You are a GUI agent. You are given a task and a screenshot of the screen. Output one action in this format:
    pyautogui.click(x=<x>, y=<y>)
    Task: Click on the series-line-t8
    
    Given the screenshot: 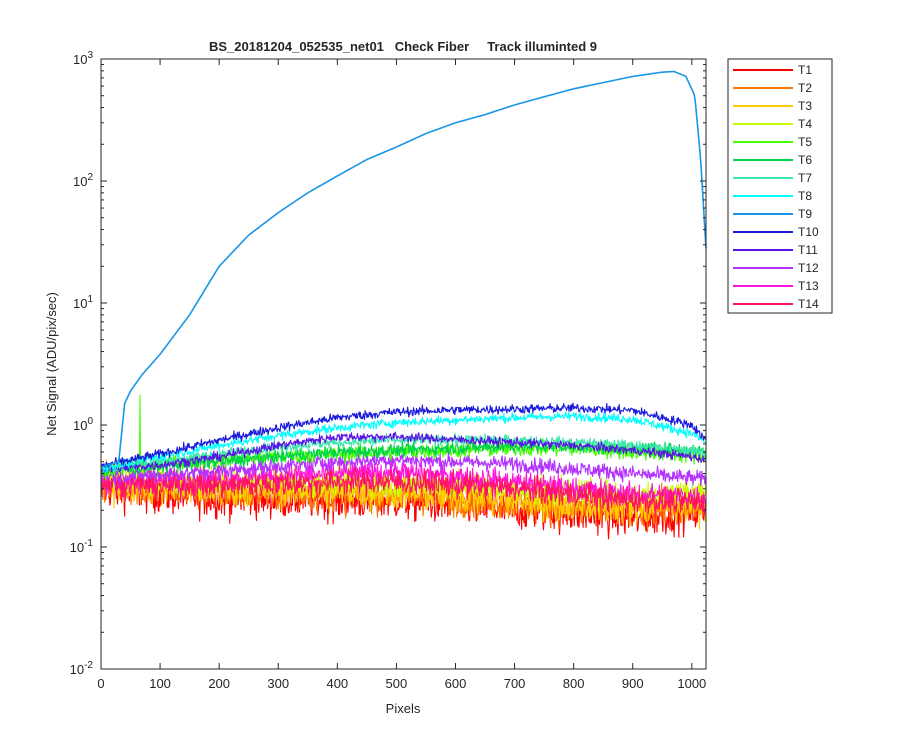 What is the action you would take?
    pyautogui.click(x=403, y=442)
    